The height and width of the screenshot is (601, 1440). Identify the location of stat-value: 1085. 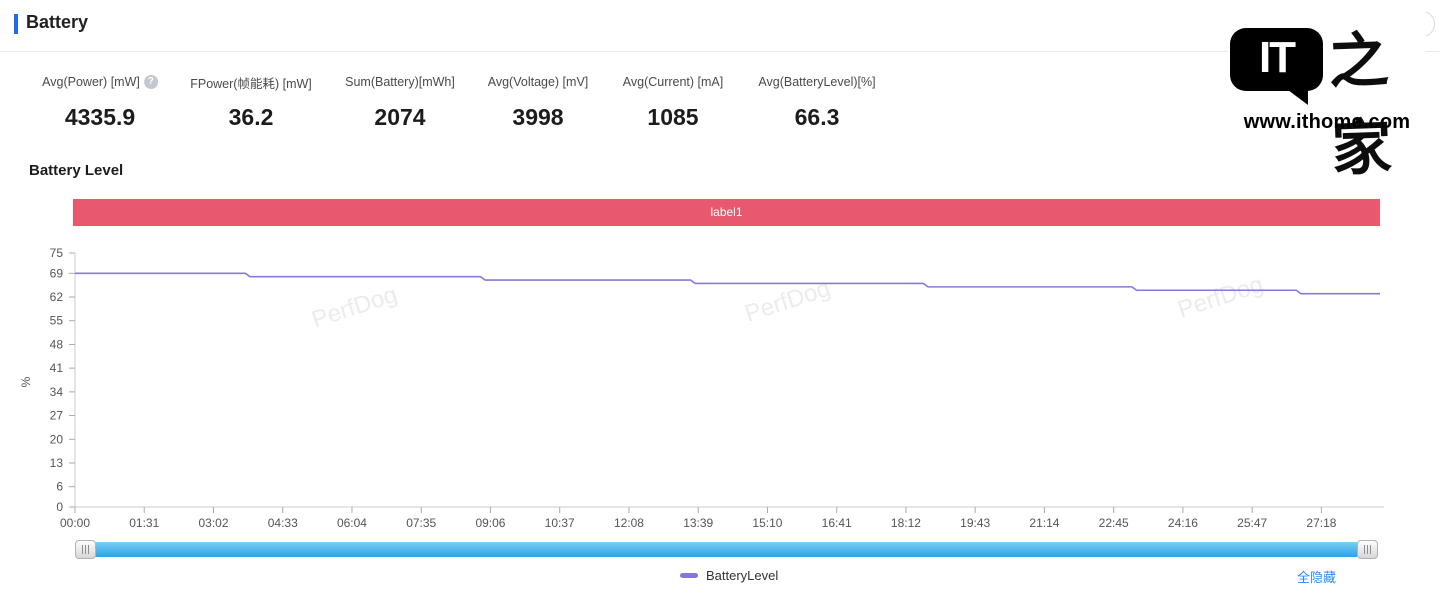
(673, 117).